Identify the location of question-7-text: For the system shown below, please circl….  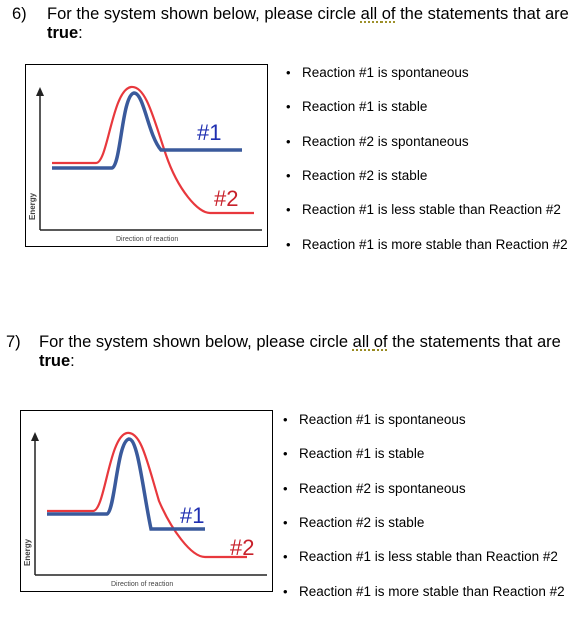
(311, 352).